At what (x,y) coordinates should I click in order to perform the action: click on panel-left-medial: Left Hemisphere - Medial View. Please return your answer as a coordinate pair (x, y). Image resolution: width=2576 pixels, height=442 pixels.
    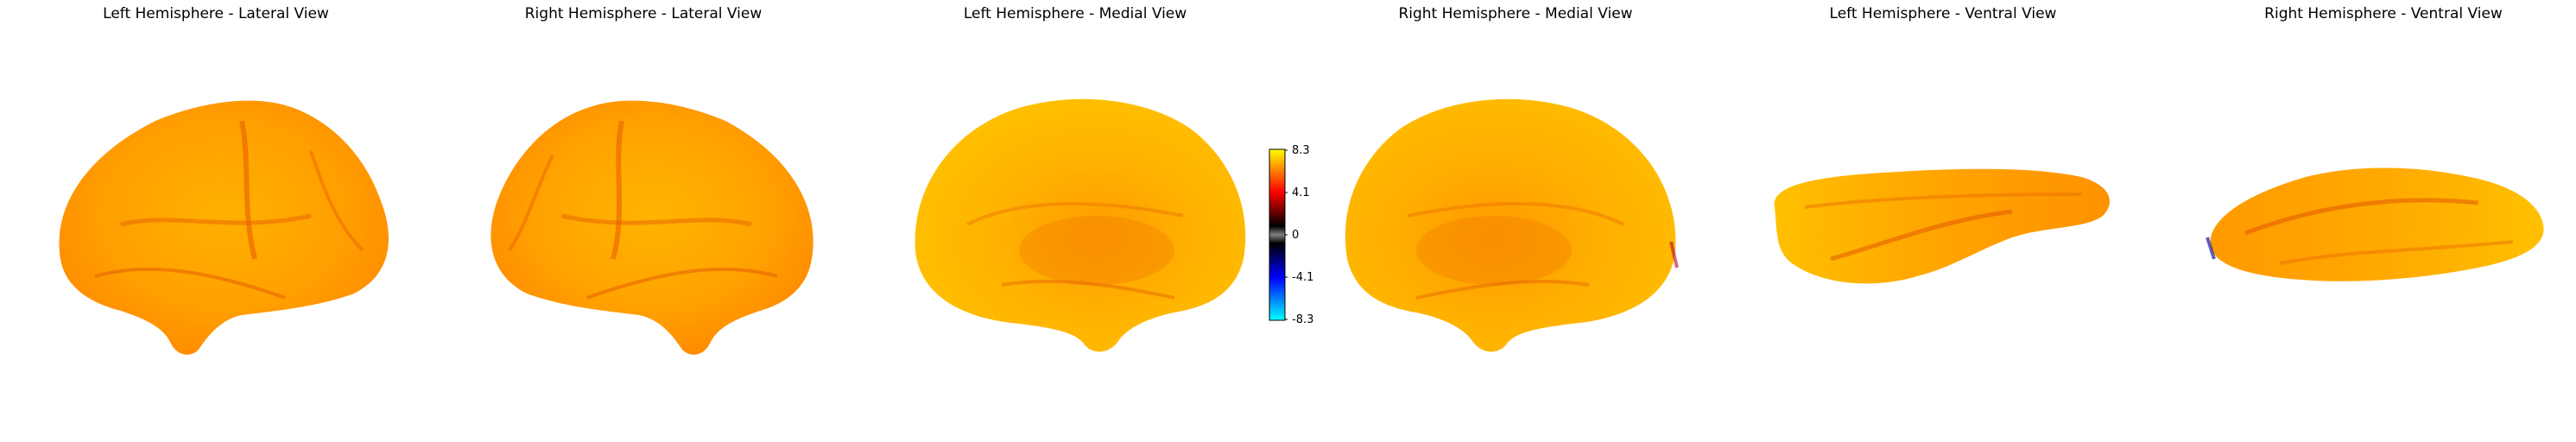
    Looking at the image, I should click on (1075, 221).